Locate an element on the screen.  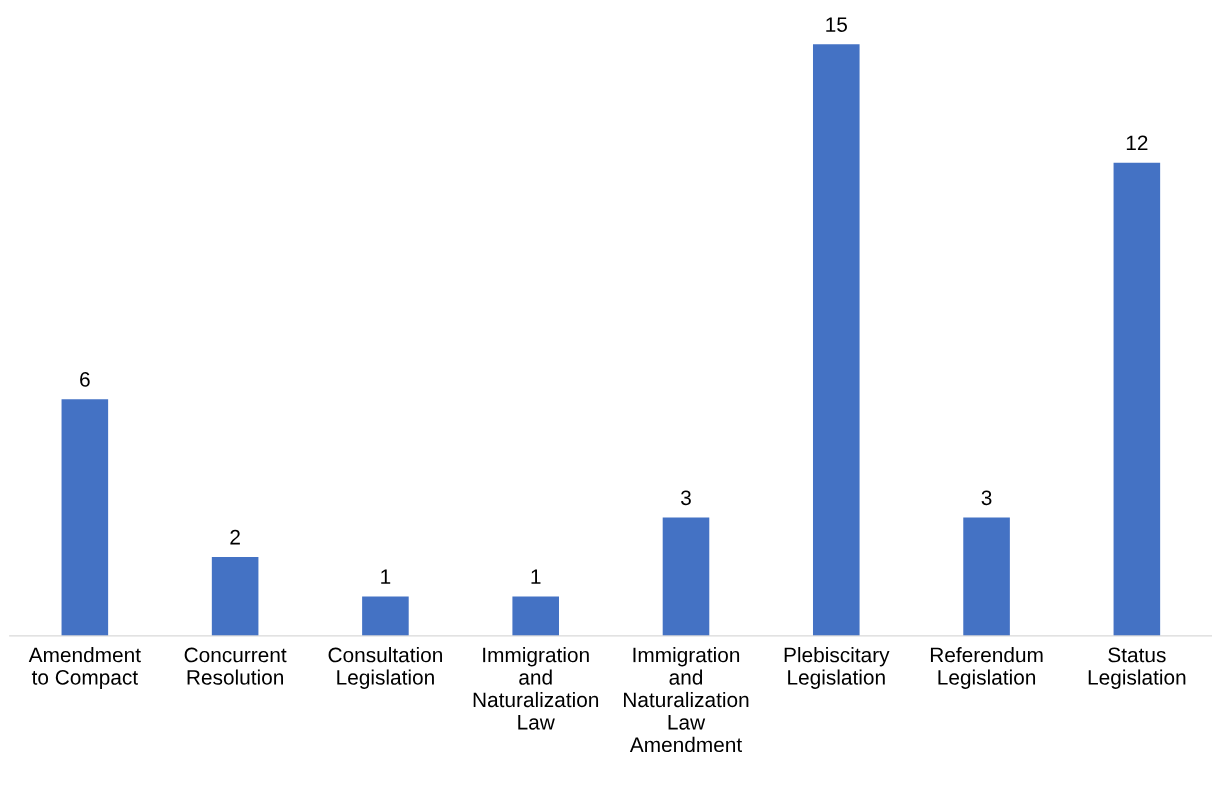
x-tick-label: Consultation Legislation is located at coordinates (385, 668).